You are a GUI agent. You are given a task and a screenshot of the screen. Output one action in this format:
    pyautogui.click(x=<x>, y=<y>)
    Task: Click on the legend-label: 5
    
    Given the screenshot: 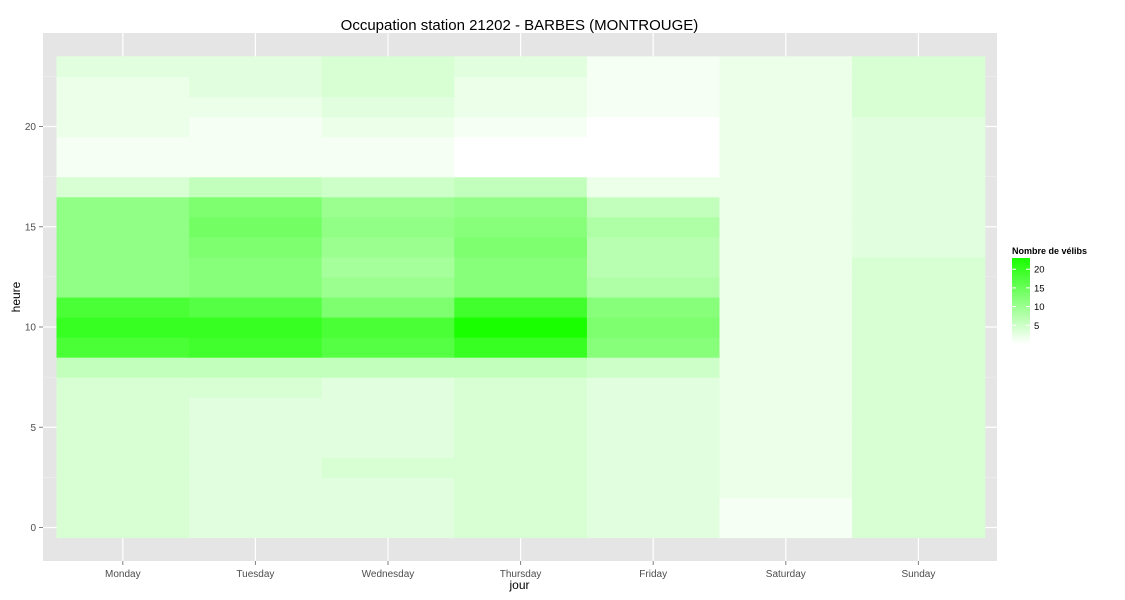 What is the action you would take?
    pyautogui.click(x=1036, y=326)
    